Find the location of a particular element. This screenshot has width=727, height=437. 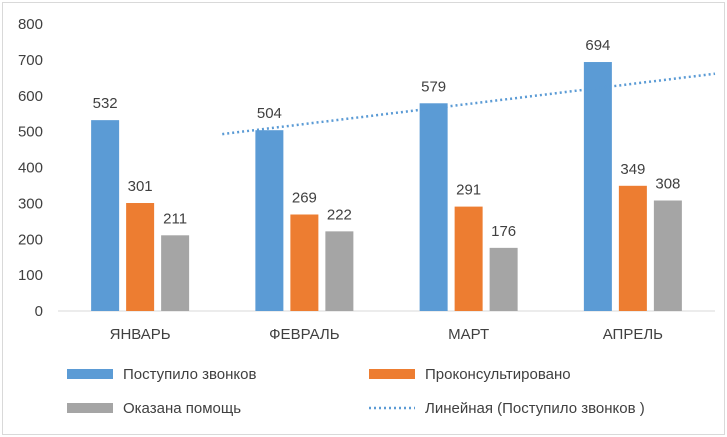

data-label: 222 is located at coordinates (339, 214).